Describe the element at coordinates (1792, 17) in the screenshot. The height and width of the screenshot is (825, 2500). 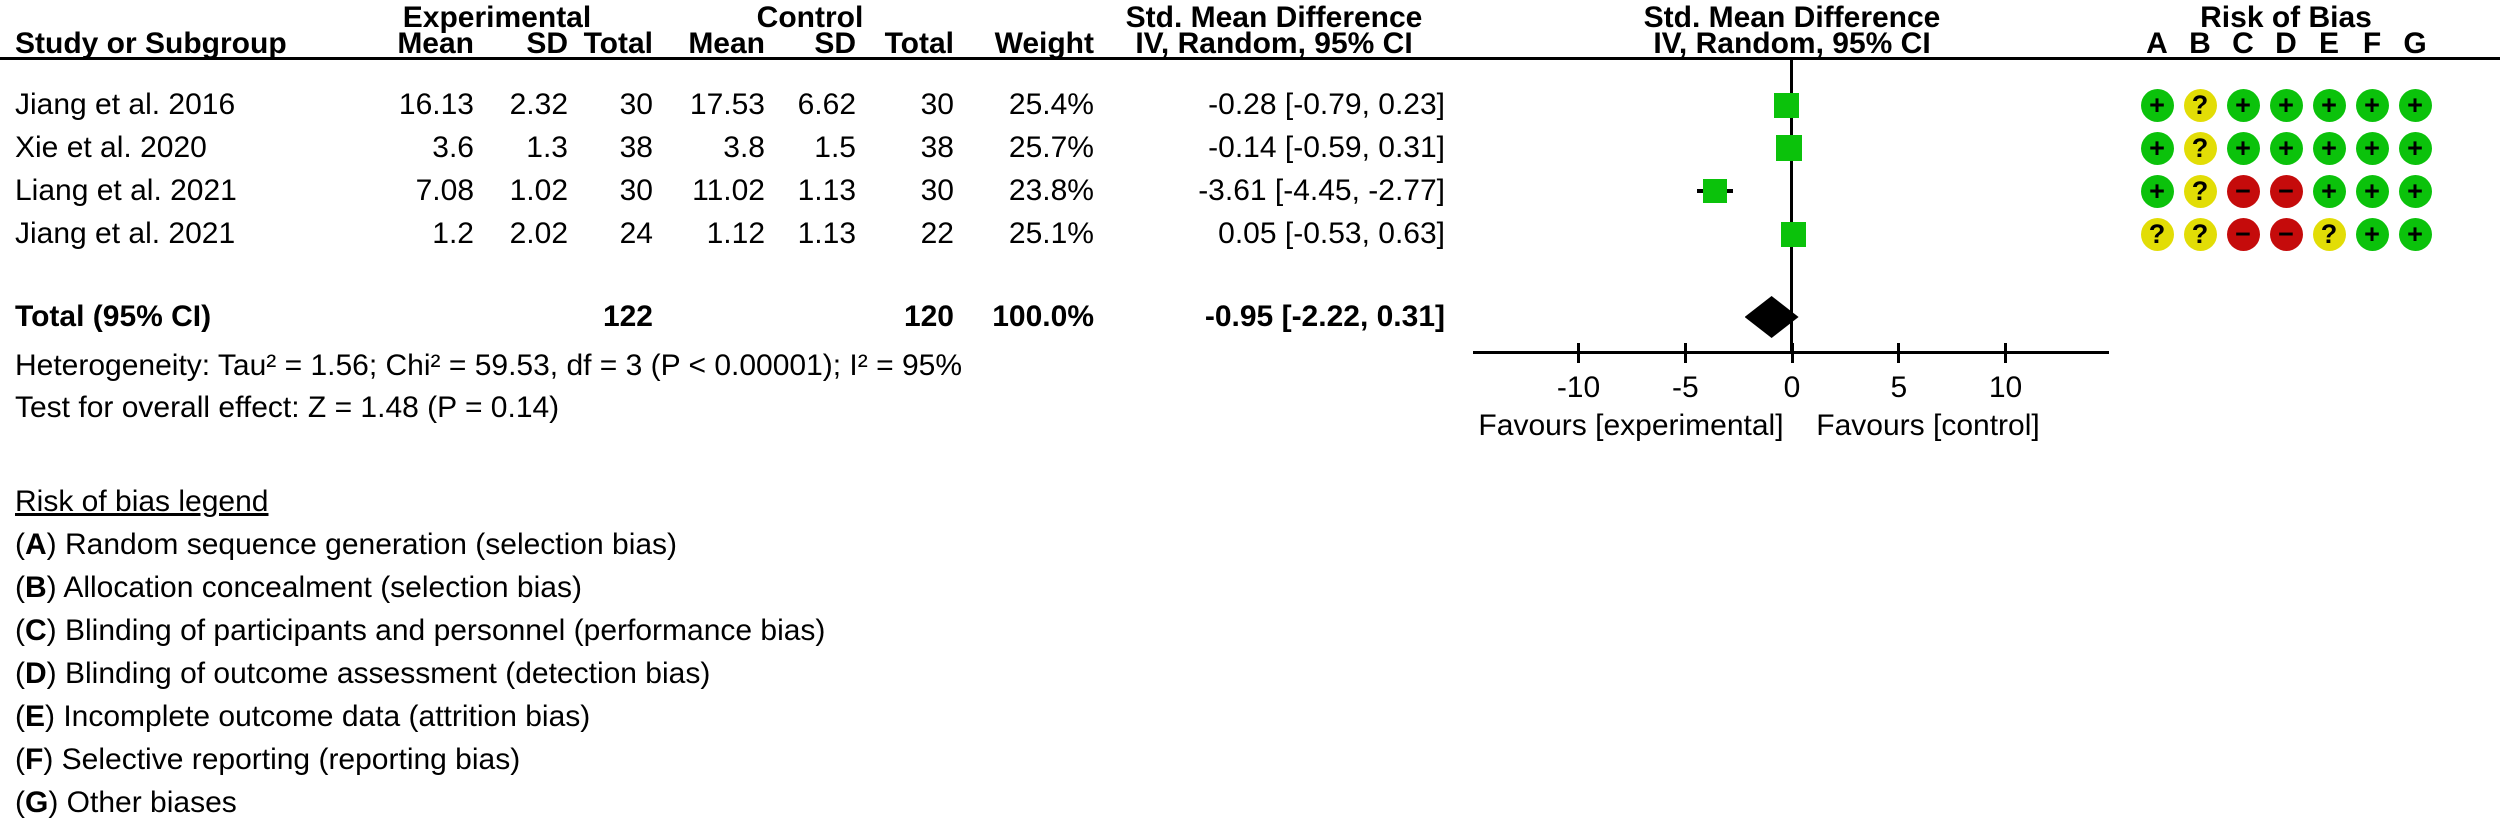
I see `plot-column-title: Std. Mean Difference` at that location.